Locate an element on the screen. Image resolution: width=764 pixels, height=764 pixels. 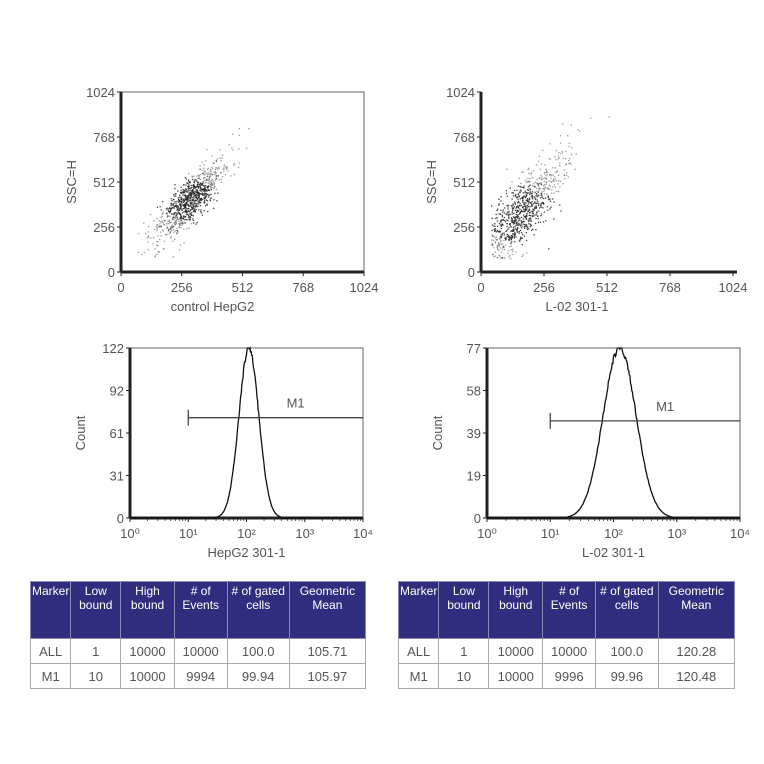
y-tick-label: 768 is located at coordinates (104, 137).